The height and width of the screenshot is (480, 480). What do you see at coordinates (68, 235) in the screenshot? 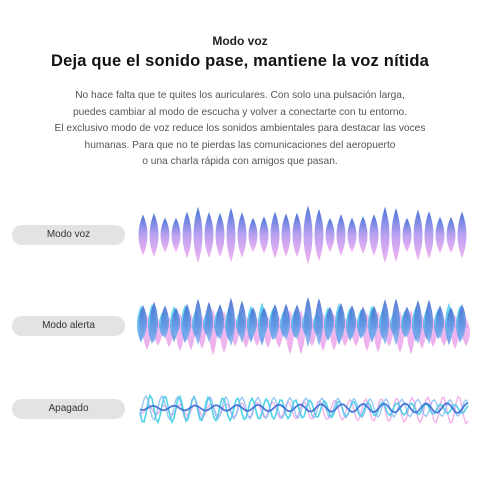
I see `mode-pill: Modo voz` at bounding box center [68, 235].